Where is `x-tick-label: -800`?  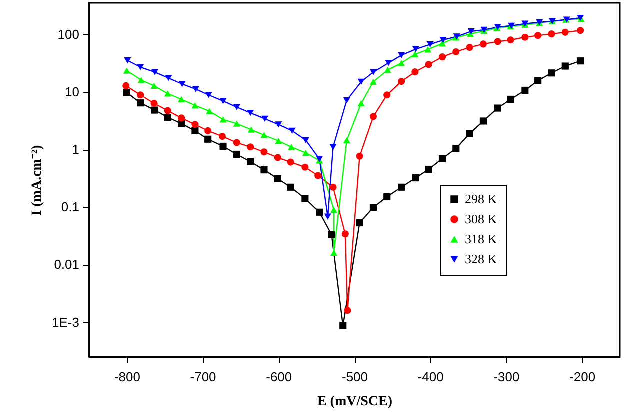 x-tick-label: -800 is located at coordinates (127, 377).